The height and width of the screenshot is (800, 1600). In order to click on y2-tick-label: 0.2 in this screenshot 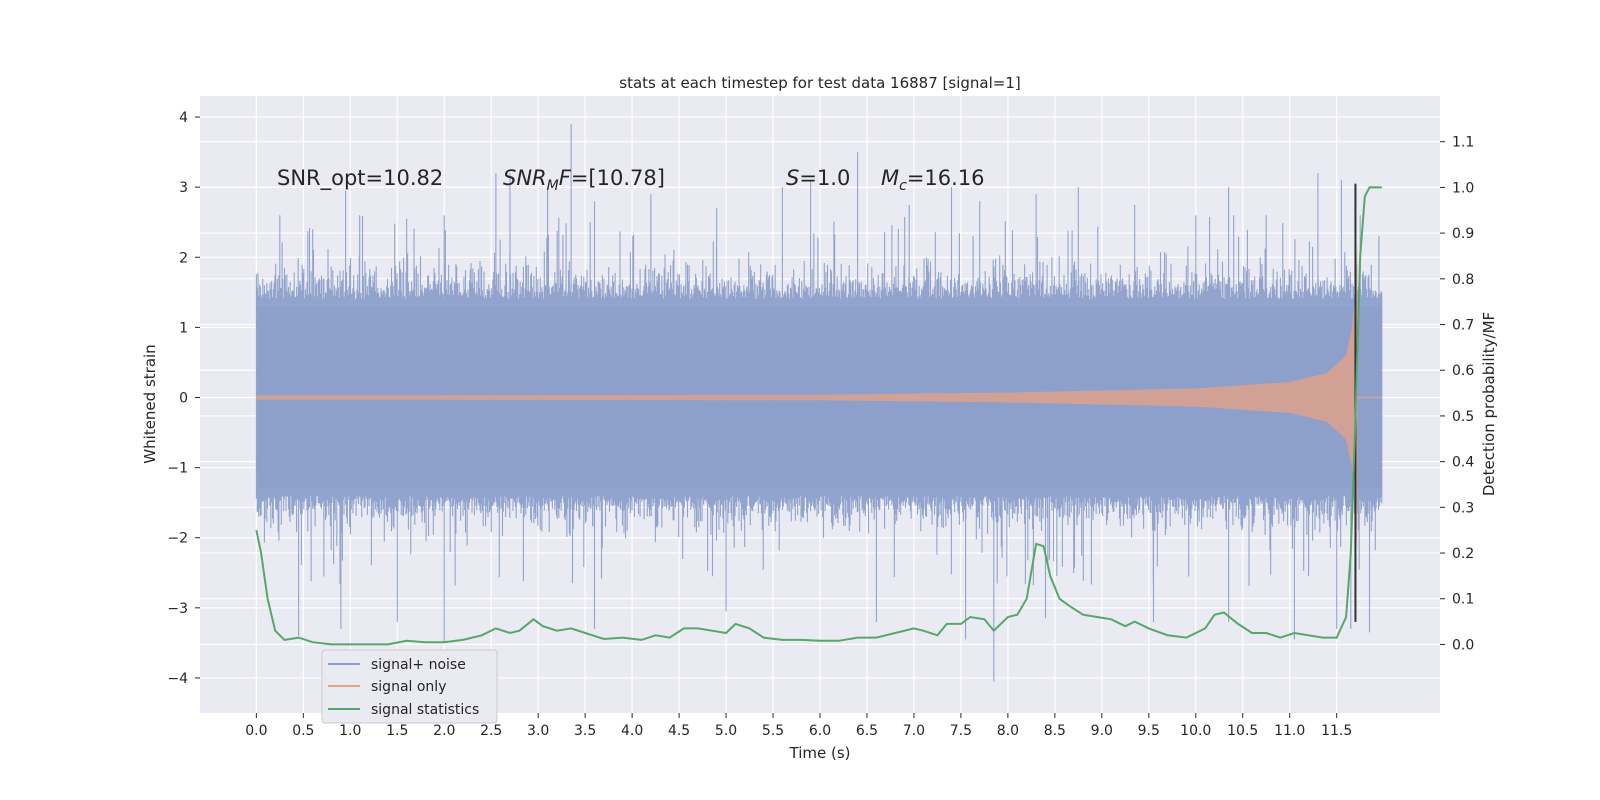, I will do `click(1463, 554)`.